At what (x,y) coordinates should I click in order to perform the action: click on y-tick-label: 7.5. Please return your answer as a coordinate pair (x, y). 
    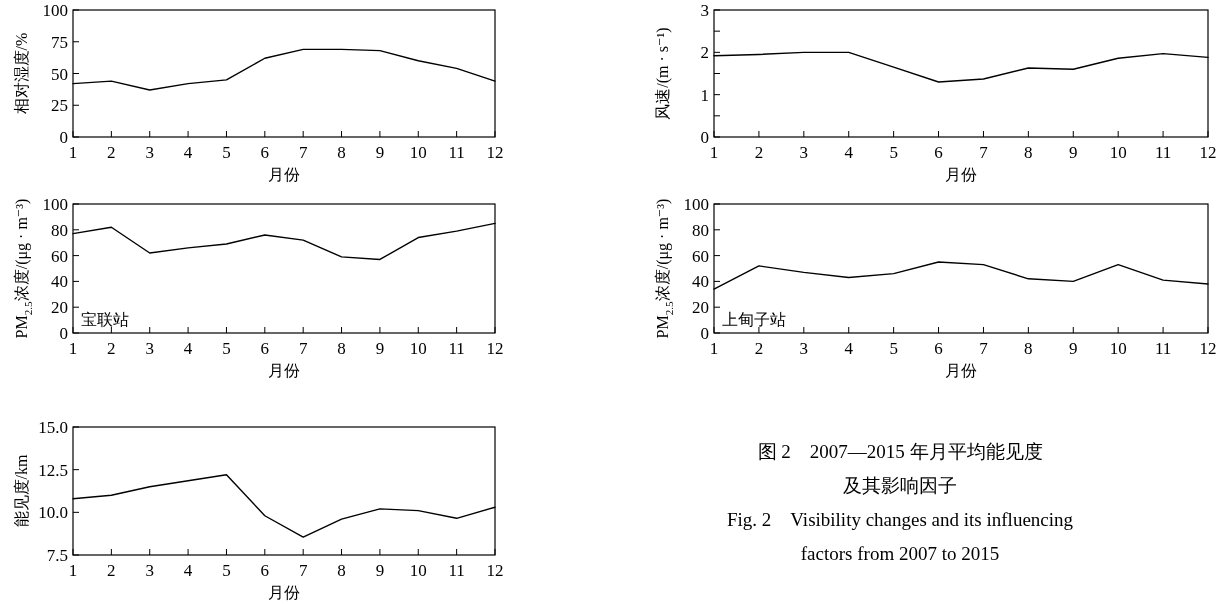
    Looking at the image, I should click on (57, 555).